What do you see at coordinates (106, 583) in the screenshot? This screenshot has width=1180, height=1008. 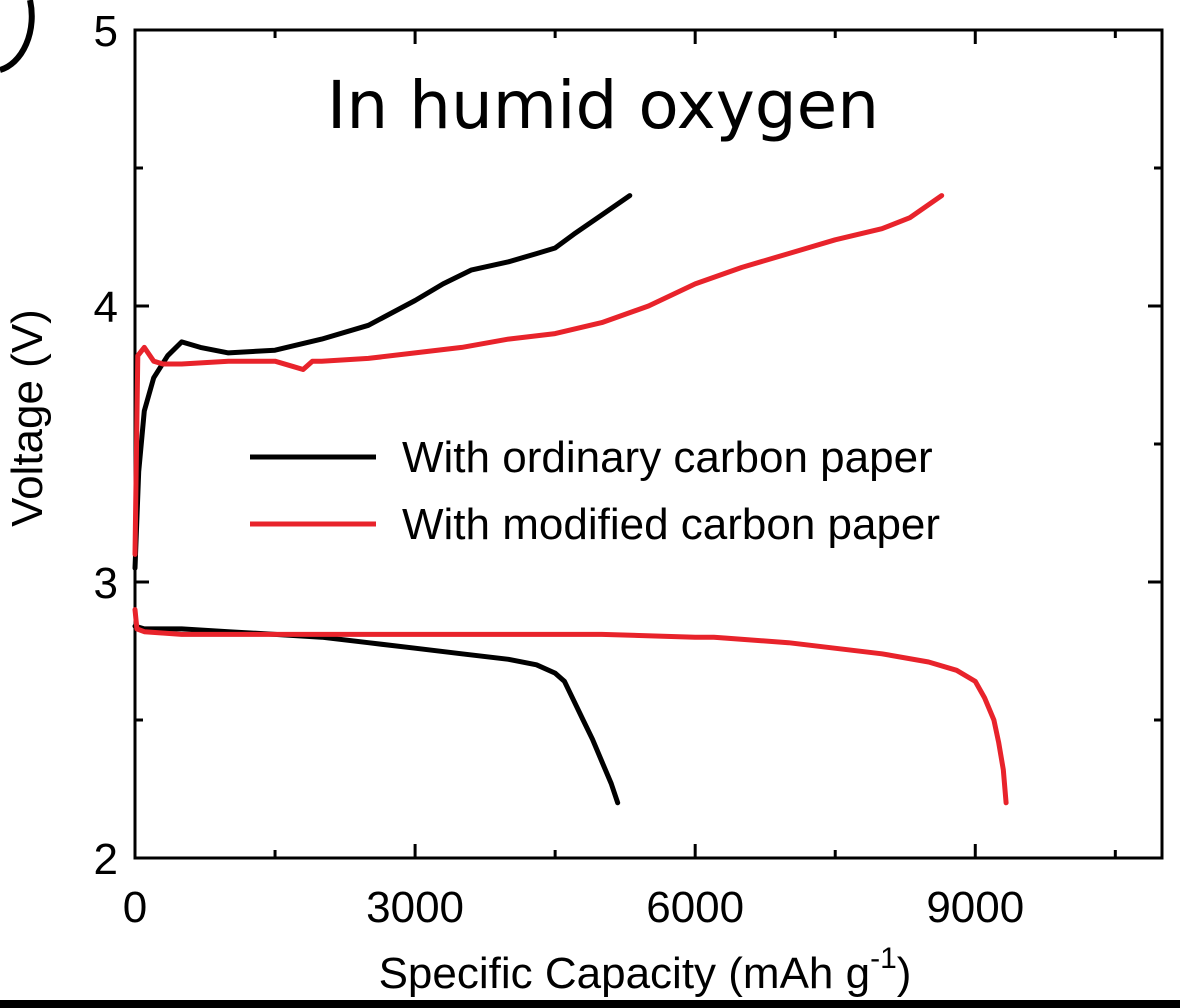 I see `y-tick-label: 3` at bounding box center [106, 583].